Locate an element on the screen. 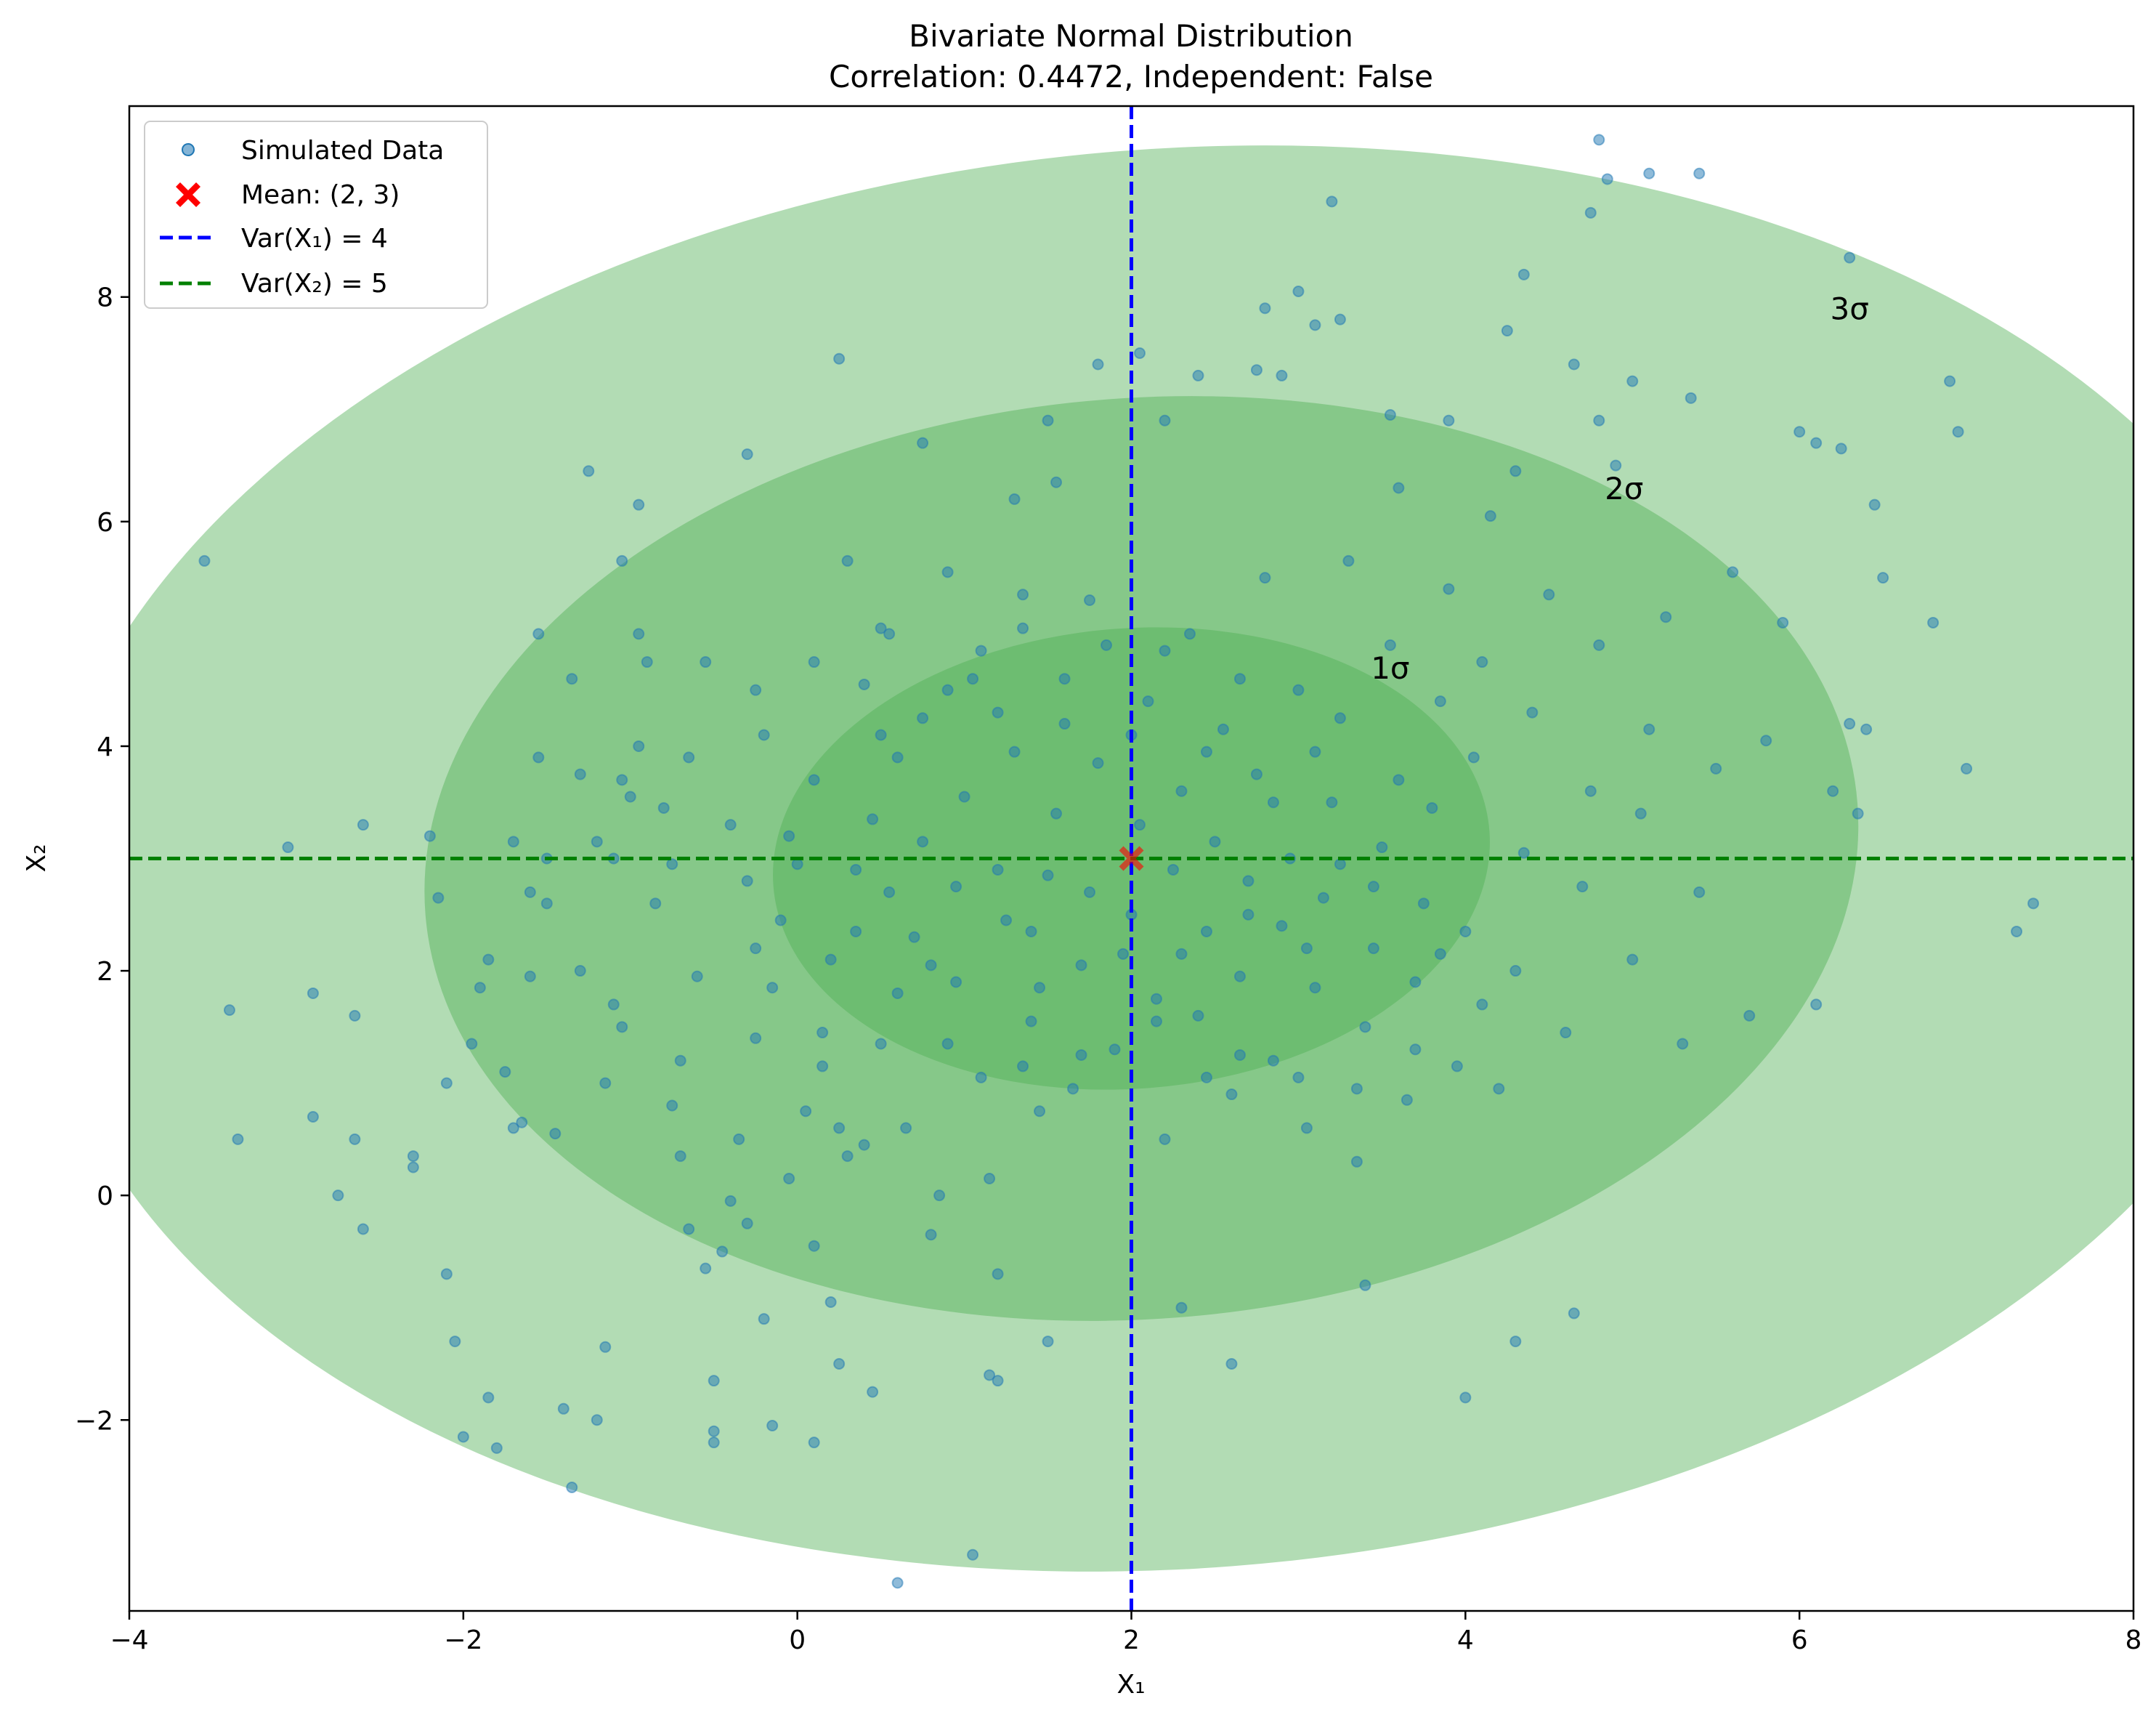 This screenshot has width=2156, height=1717. y-tick-label: 8 is located at coordinates (105, 298).